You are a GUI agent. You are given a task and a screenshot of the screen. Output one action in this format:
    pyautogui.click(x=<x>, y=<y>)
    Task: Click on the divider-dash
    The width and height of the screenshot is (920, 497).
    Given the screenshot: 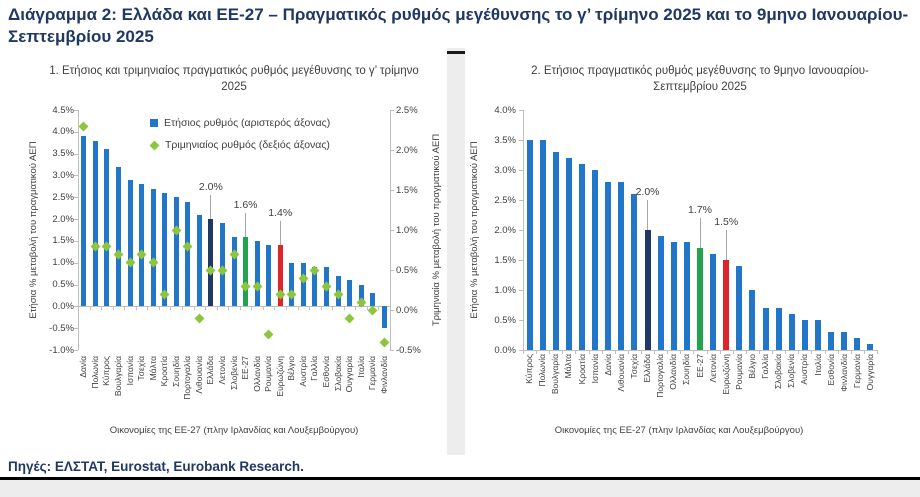 What is the action you would take?
    pyautogui.click(x=457, y=52)
    